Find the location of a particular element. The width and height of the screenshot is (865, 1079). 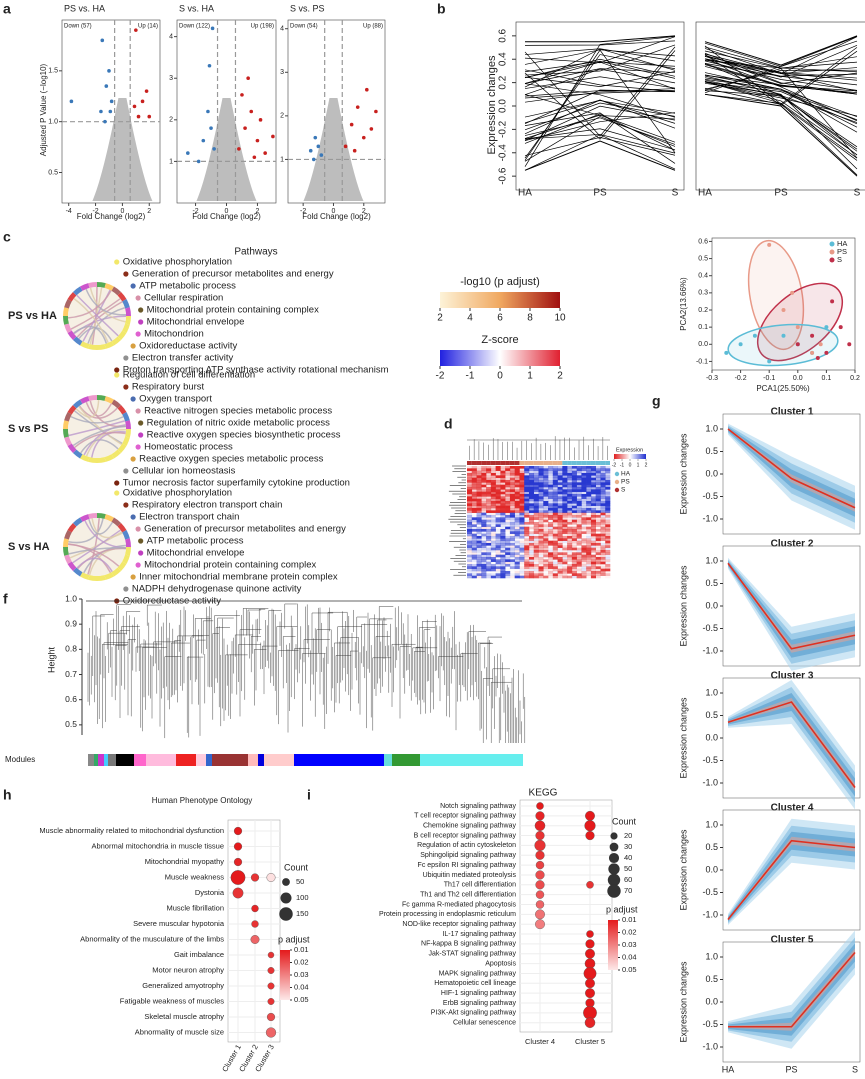

module-segment is located at coordinates (279, 760).